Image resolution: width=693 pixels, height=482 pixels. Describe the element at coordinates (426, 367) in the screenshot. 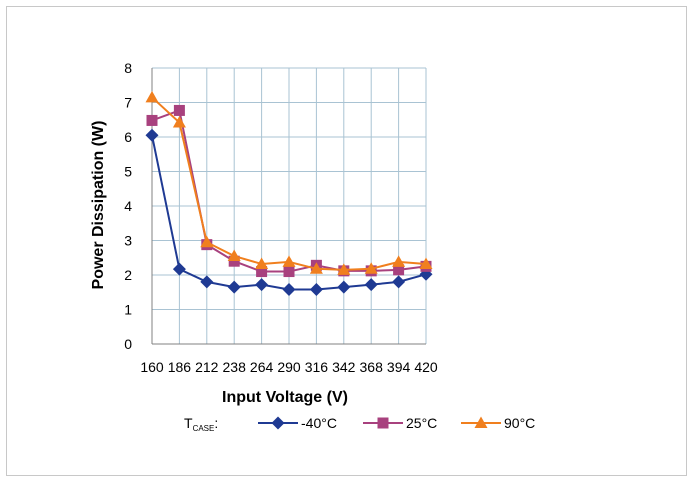

I see `x-tick-label: 420` at that location.